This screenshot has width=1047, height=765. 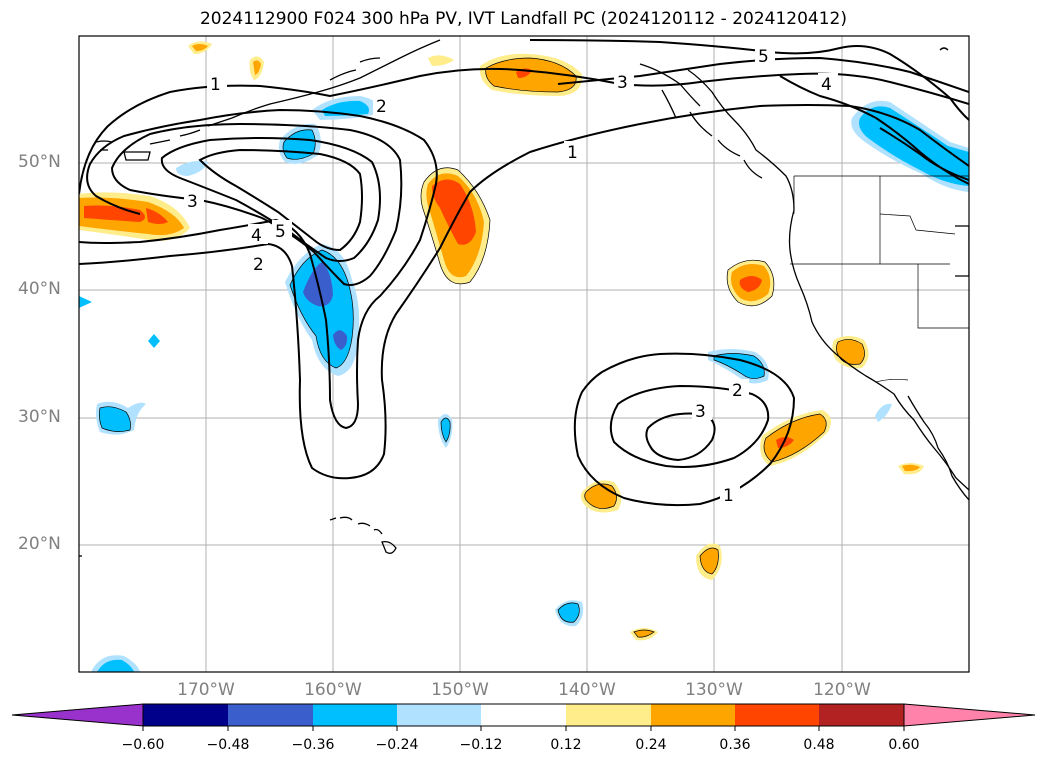 What do you see at coordinates (524, 131) in the screenshot?
I see `contour-1-north` at bounding box center [524, 131].